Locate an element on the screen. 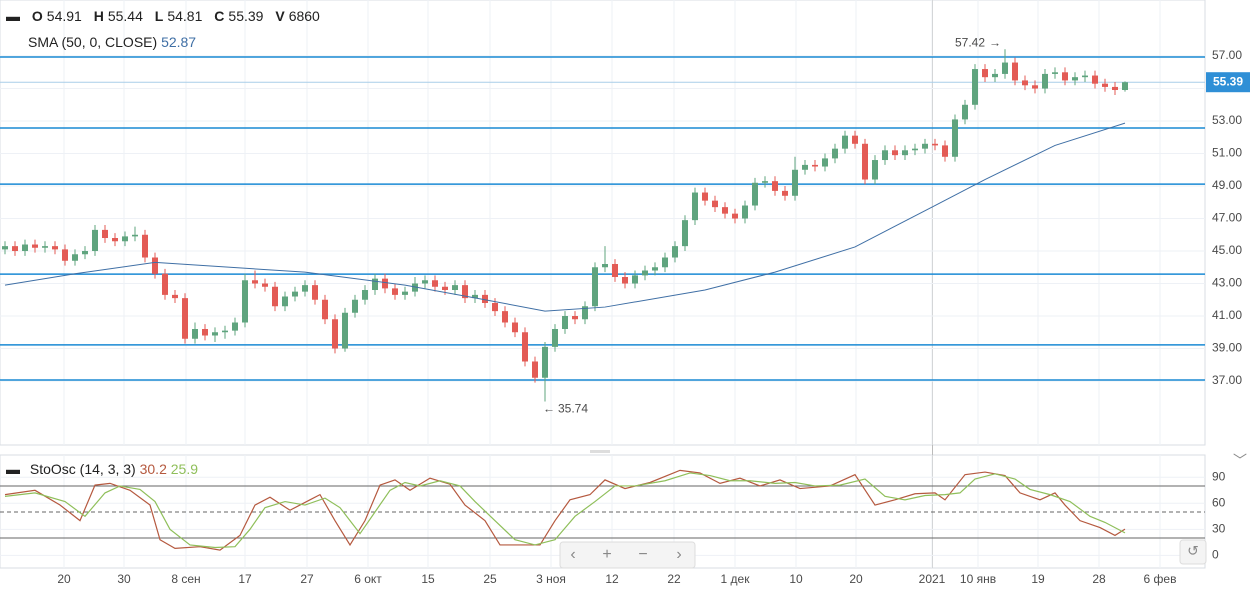  y-tick-label: 0 is located at coordinates (1215, 555).